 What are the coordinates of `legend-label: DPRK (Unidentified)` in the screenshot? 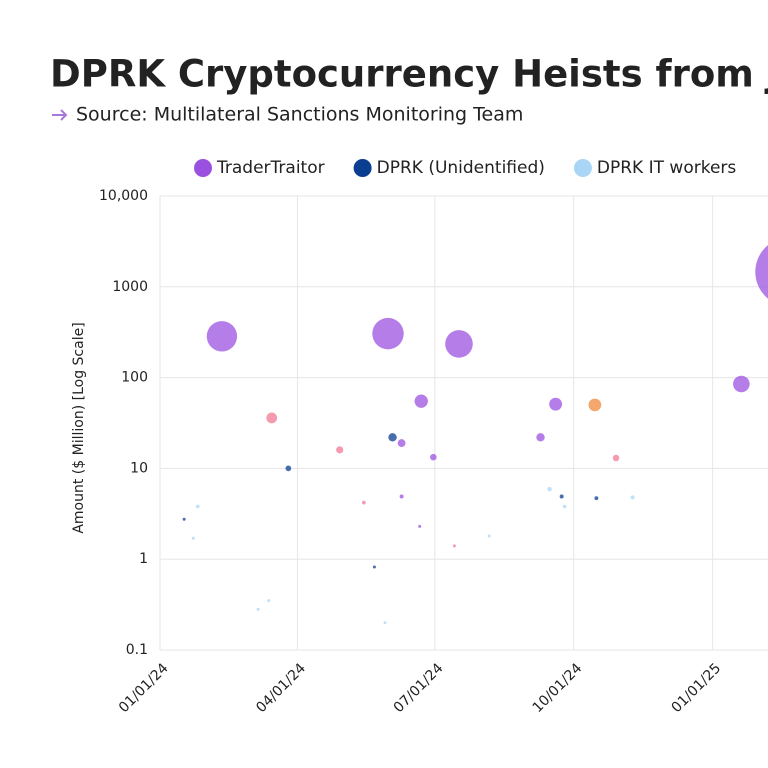 It's located at (461, 168).